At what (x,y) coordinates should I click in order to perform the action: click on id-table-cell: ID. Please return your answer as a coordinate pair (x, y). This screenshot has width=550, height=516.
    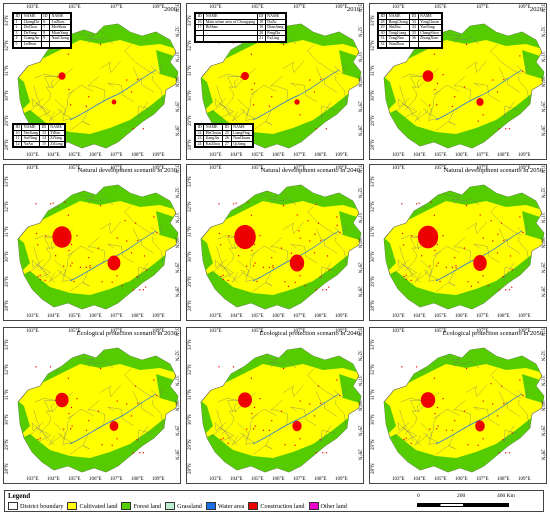
    Looking at the image, I should click on (261, 16).